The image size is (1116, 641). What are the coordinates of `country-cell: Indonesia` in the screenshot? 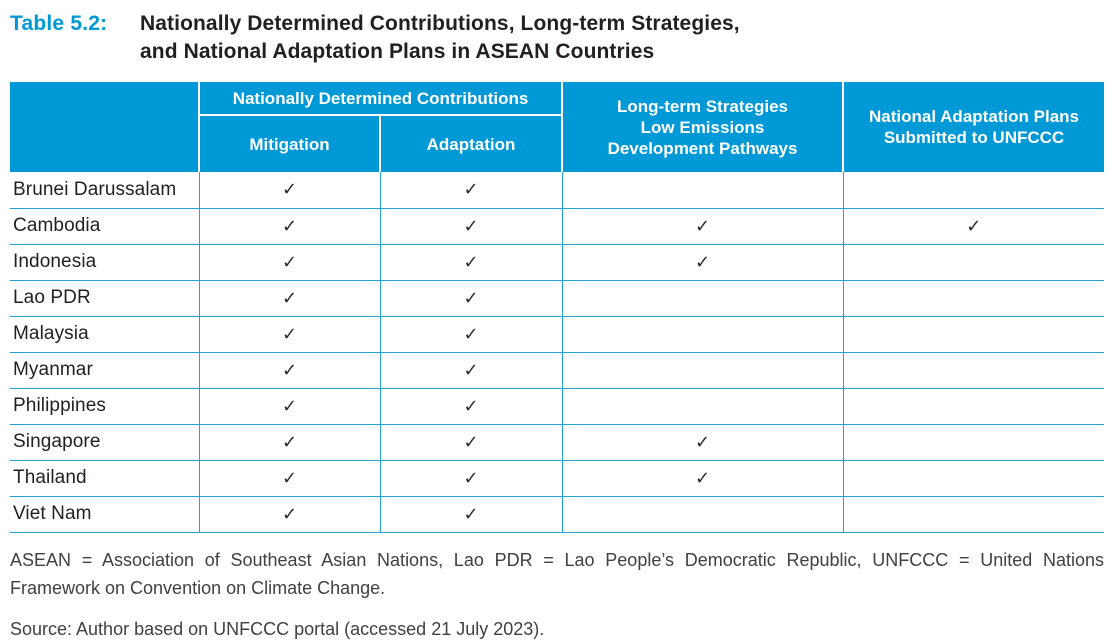 It's located at (105, 262).